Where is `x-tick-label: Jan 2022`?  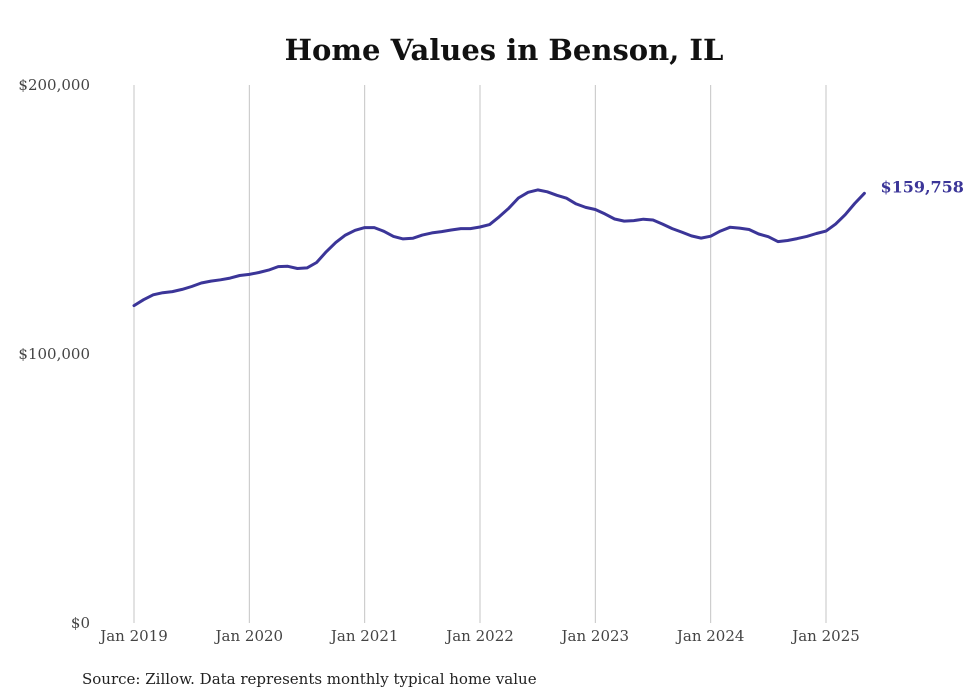 x-tick-label: Jan 2022 is located at coordinates (479, 636).